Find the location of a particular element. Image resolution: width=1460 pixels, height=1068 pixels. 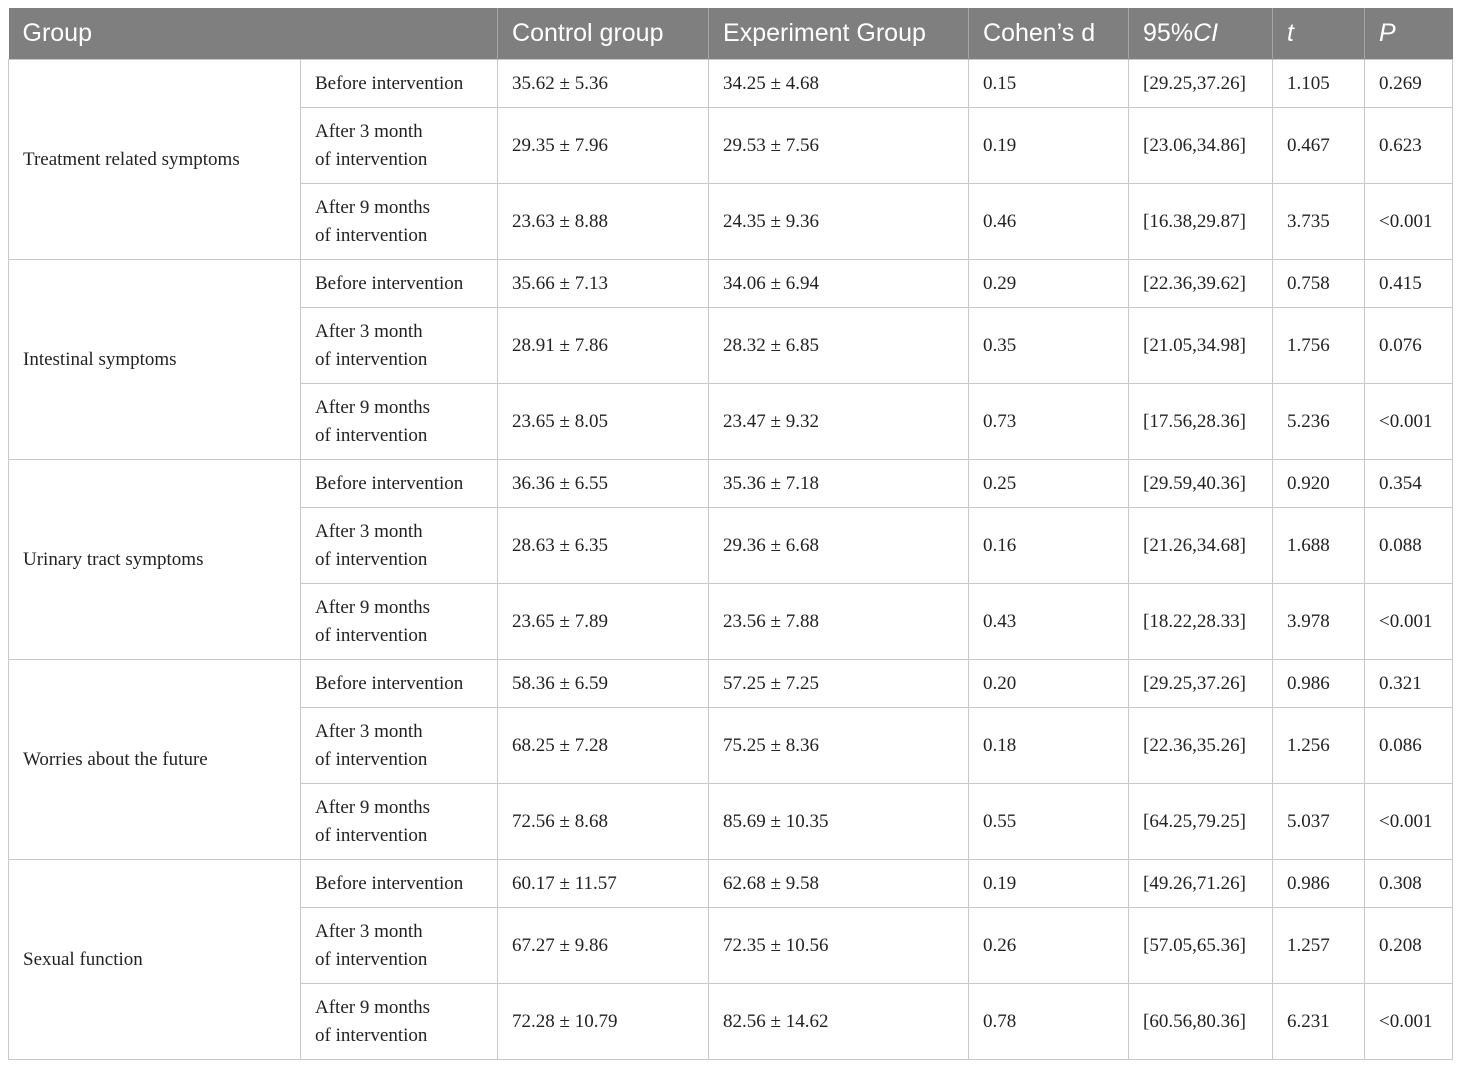

experiment-cell: 62.68 ± 9.58 is located at coordinates (839, 883).